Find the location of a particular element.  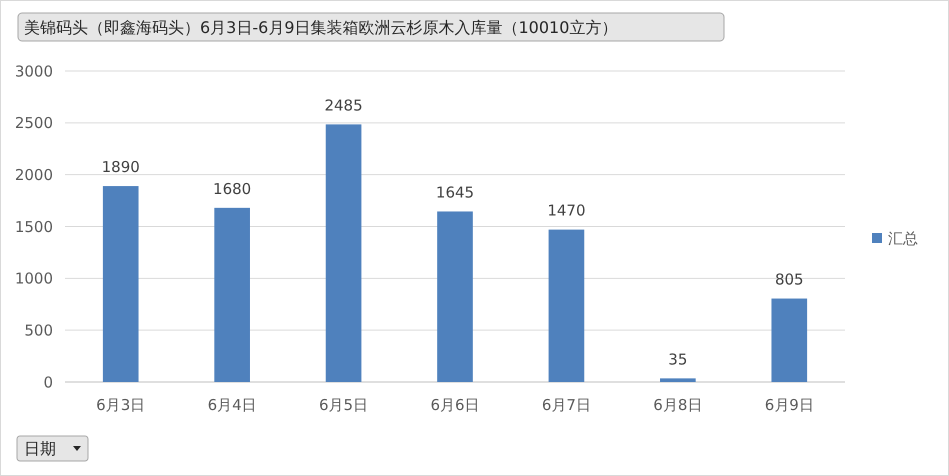

y-tick-label: 3000 is located at coordinates (33, 71).